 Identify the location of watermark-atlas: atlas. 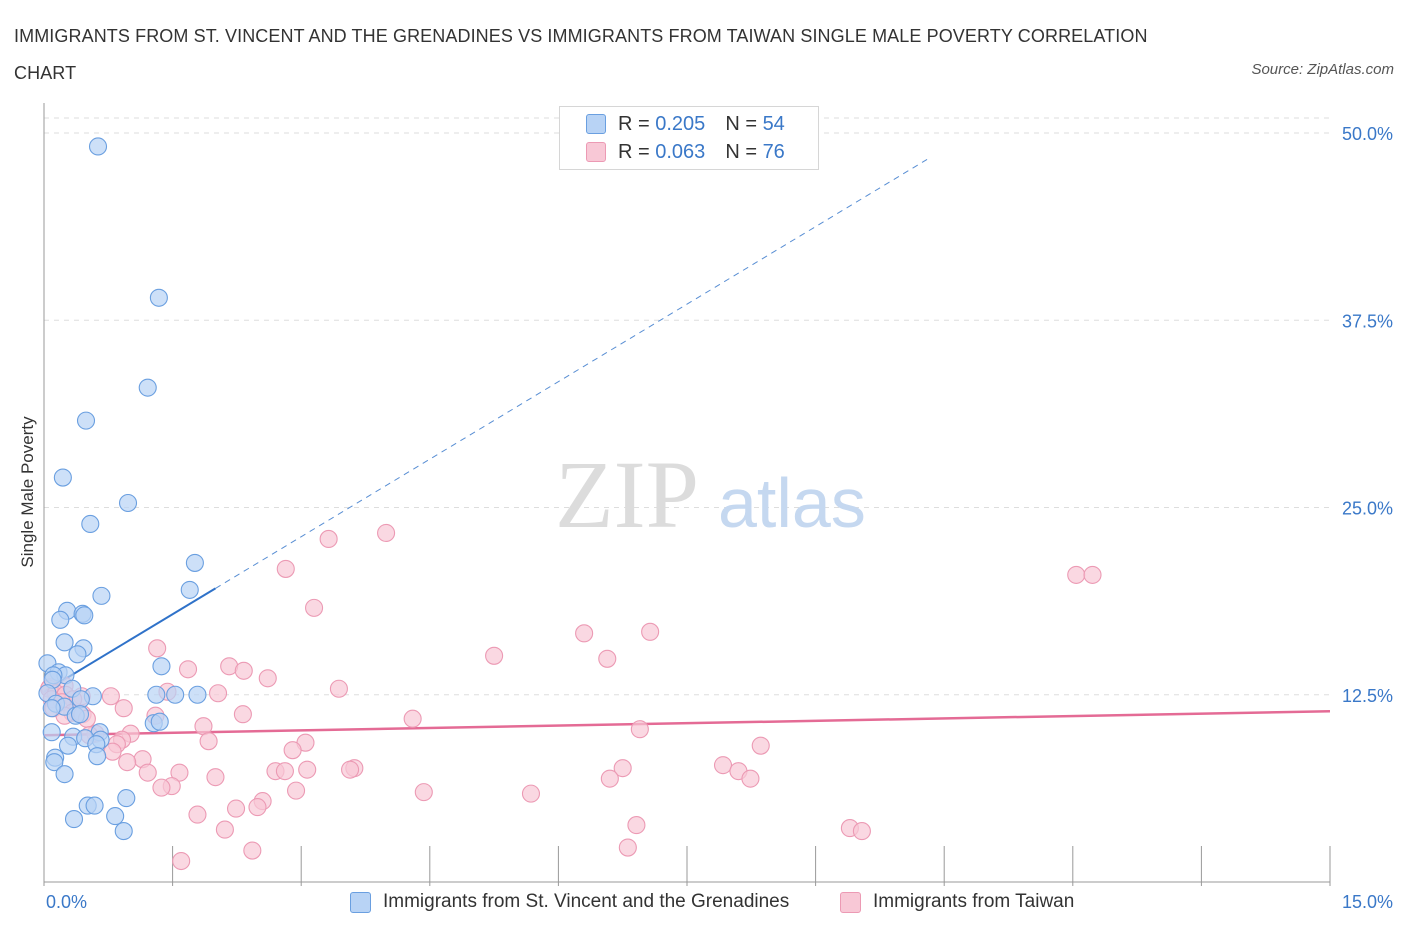
(792, 503).